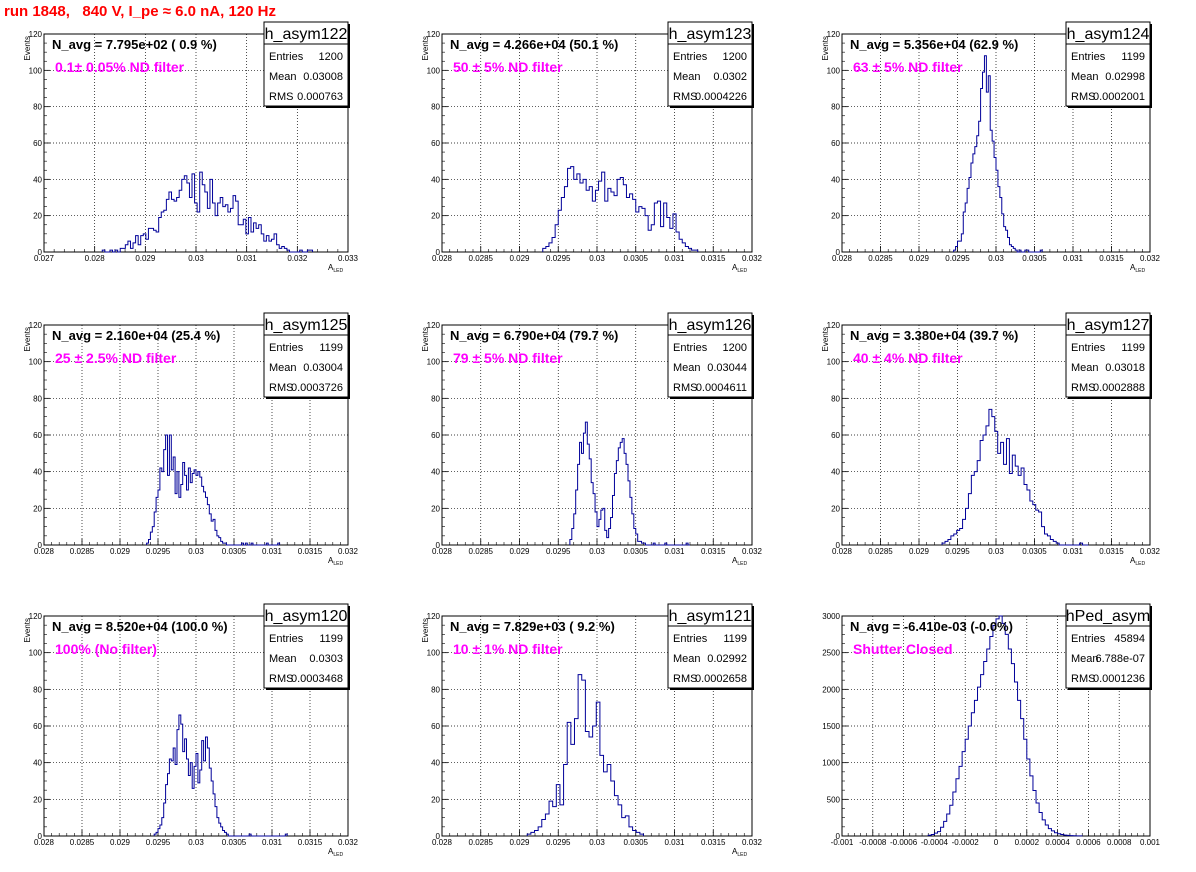 The height and width of the screenshot is (872, 1196). Describe the element at coordinates (904, 842) in the screenshot. I see `x-tick-label: -0.0006` at that location.